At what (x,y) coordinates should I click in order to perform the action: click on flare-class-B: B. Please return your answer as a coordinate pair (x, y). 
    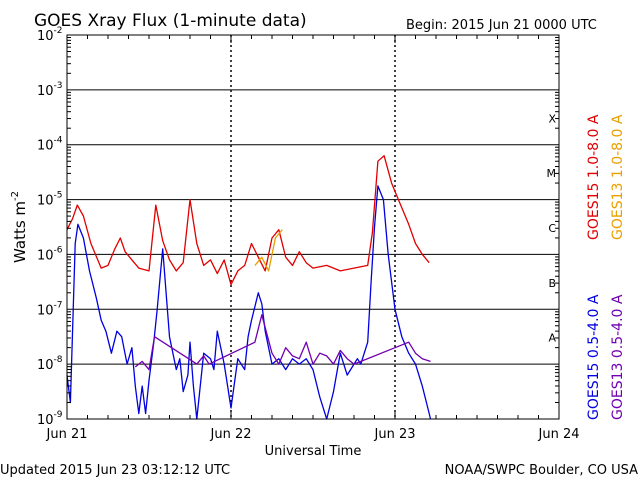
    Looking at the image, I should click on (552, 283).